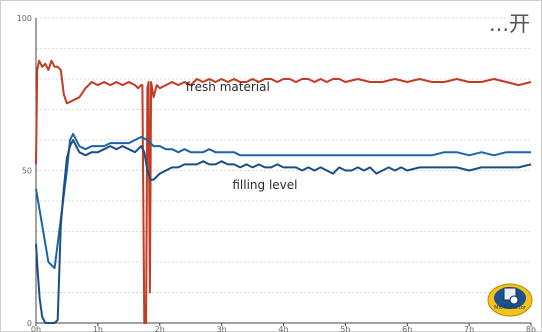 The height and width of the screenshot is (332, 542). I want to click on series-label: fresh material, so click(228, 87).